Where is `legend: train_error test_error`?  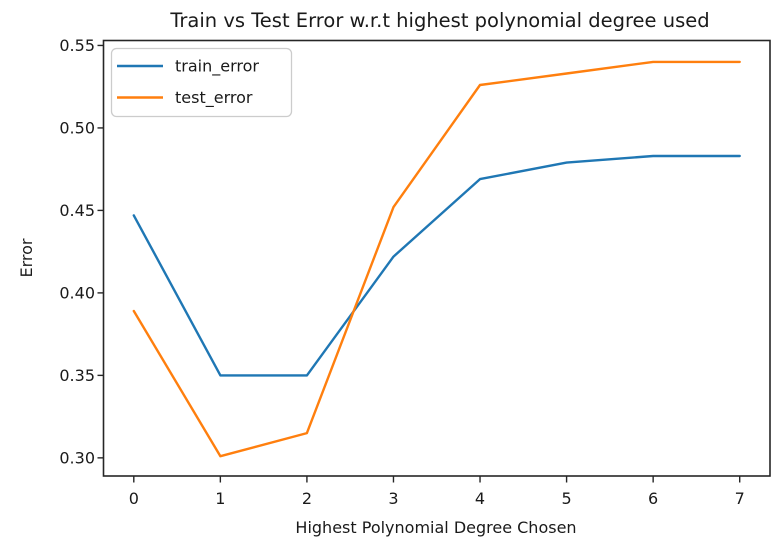 legend: train_error test_error is located at coordinates (201, 82).